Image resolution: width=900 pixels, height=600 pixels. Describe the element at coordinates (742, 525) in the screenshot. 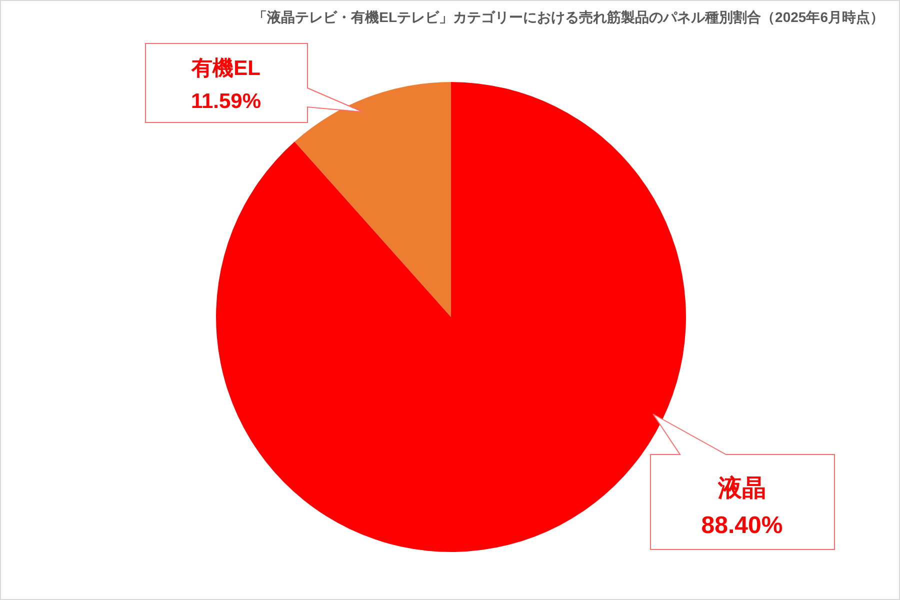

I see `data-label: 88.40%` at that location.